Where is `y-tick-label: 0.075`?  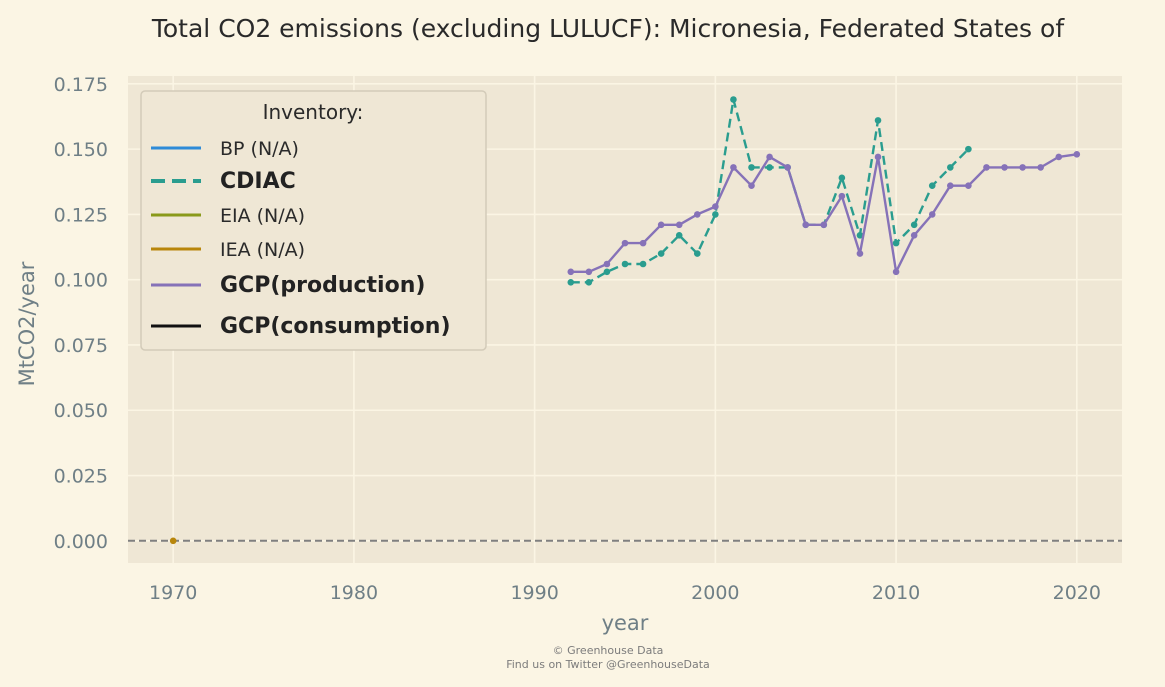 y-tick-label: 0.075 is located at coordinates (81, 346).